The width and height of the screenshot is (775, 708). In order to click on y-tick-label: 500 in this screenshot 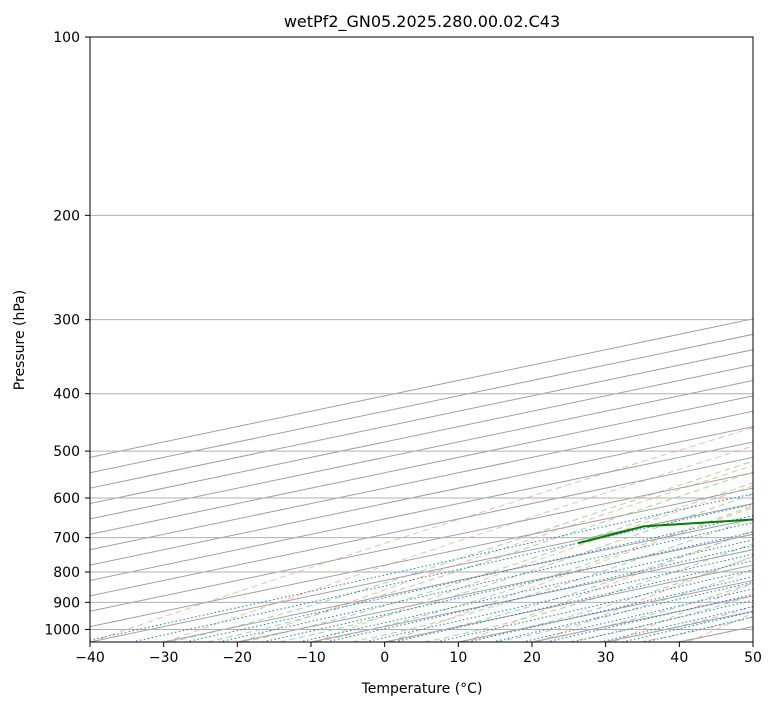, I will do `click(66, 452)`.